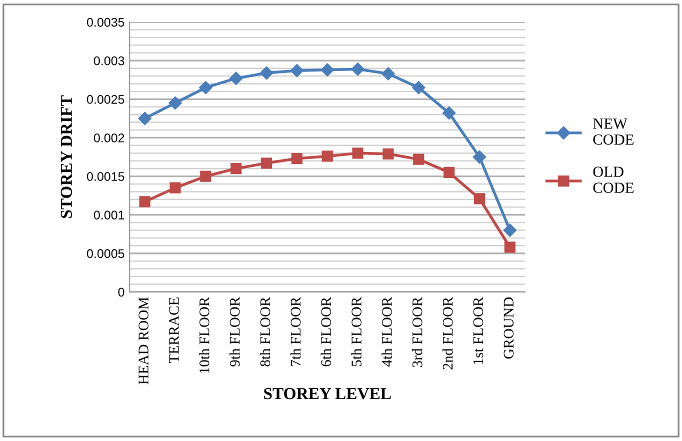 This screenshot has height=441, width=682. I want to click on x-tick-label: 5th FLOOR, so click(356, 331).